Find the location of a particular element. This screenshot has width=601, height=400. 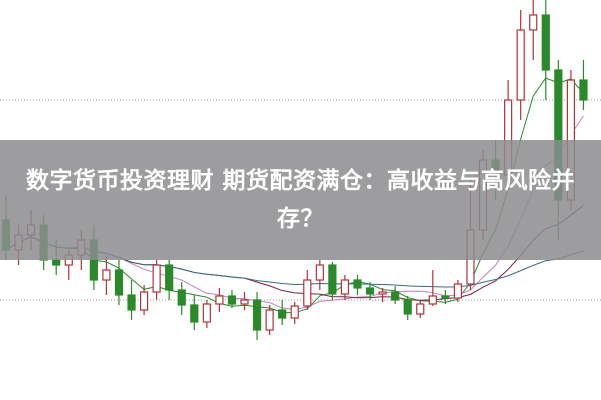

headline-title: 数字货币投资理财 期货配资满仓：高收益与高风险并存？ is located at coordinates (300, 200).